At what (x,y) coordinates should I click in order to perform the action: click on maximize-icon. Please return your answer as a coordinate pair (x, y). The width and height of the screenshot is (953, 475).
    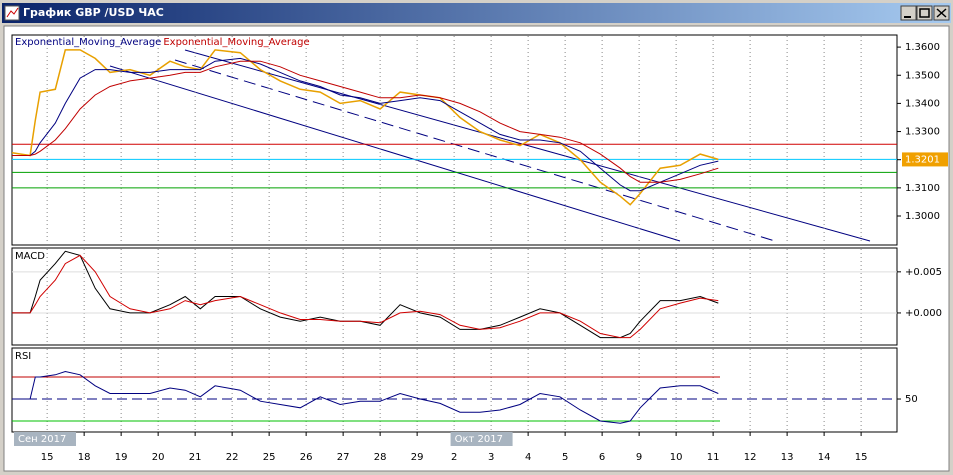
    Looking at the image, I should click on (924, 13).